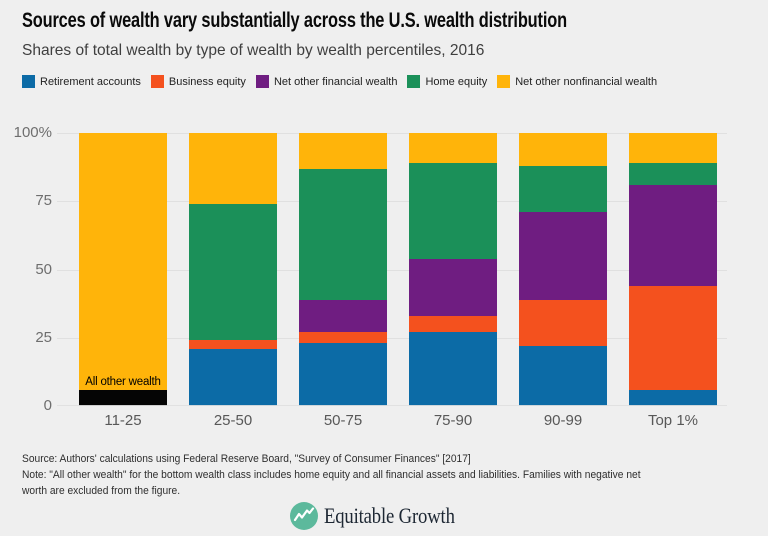  I want to click on logo-wordmark: Equitable Growth, so click(389, 515).